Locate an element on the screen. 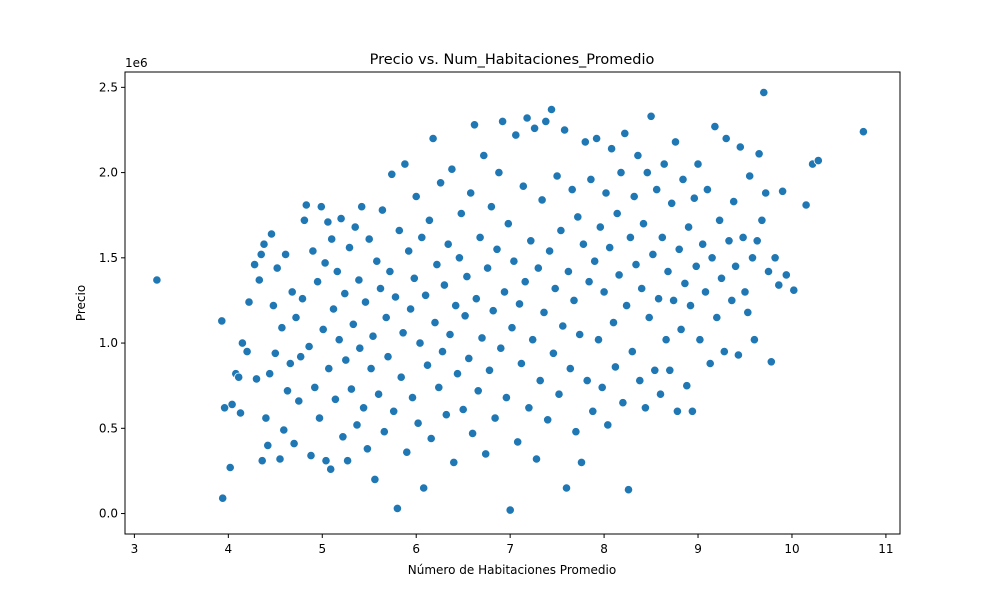 The height and width of the screenshot is (600, 1000). y-axis: 0.0 0.5 1.0 1.5 2.0 2.5 is located at coordinates (112, 300).